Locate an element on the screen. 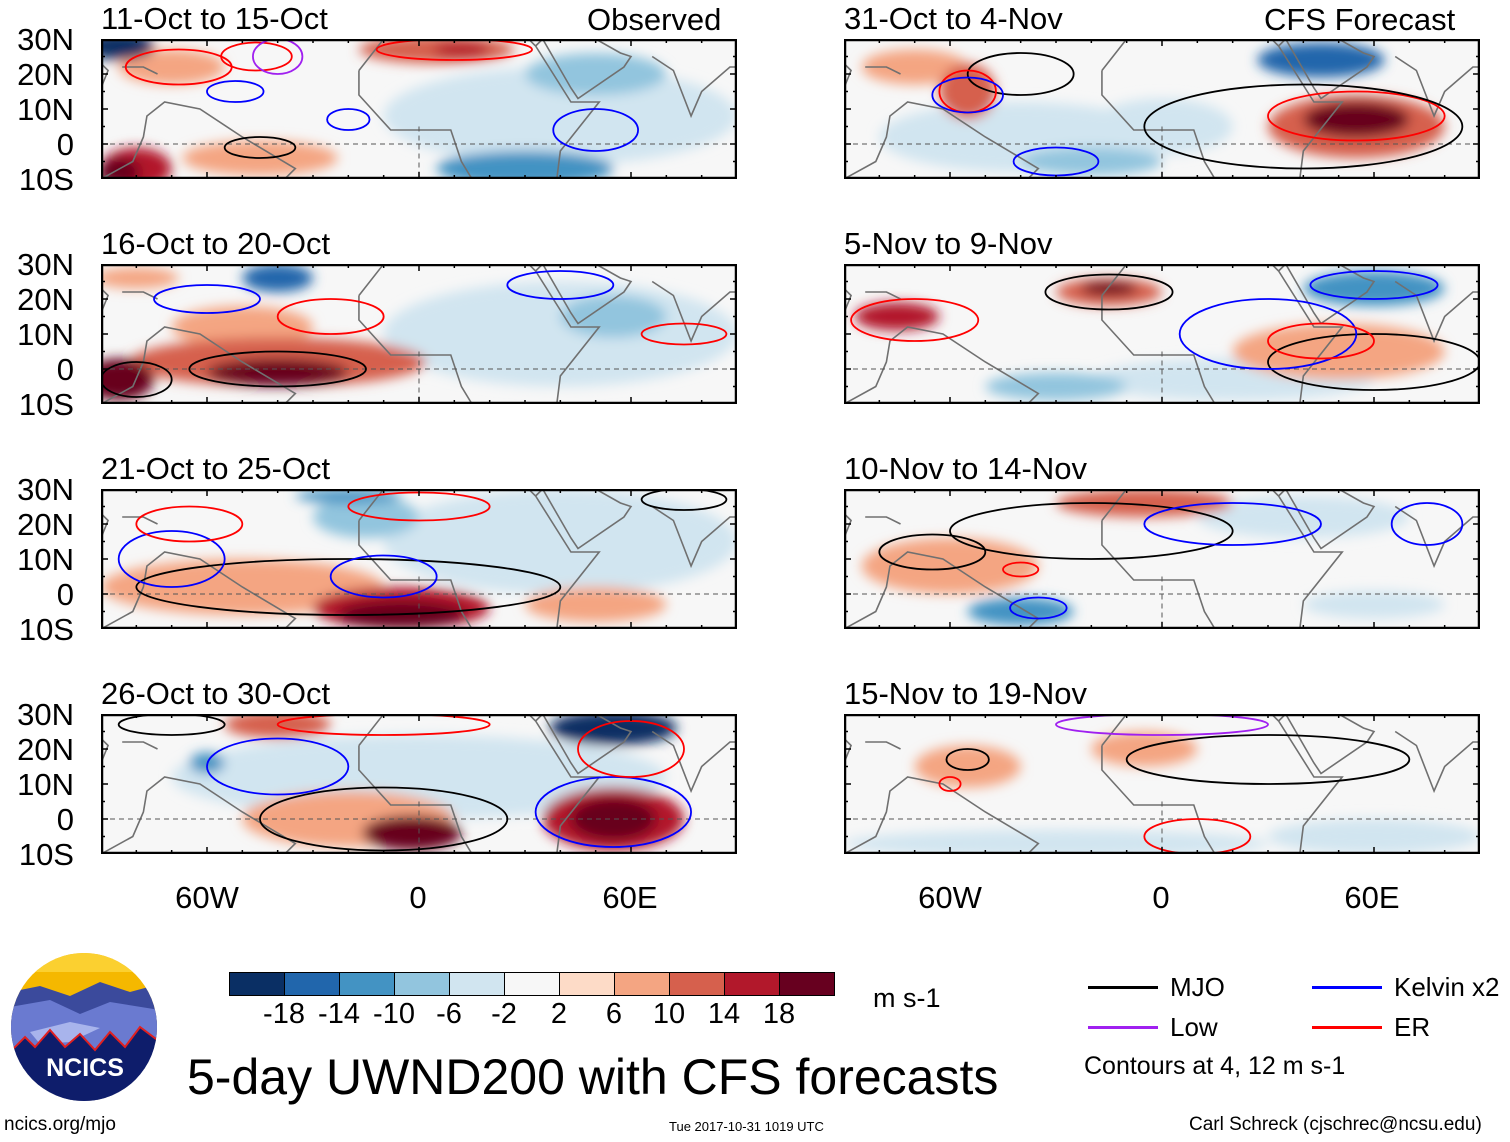  colorbar-tick-label: -14 is located at coordinates (339, 1014).